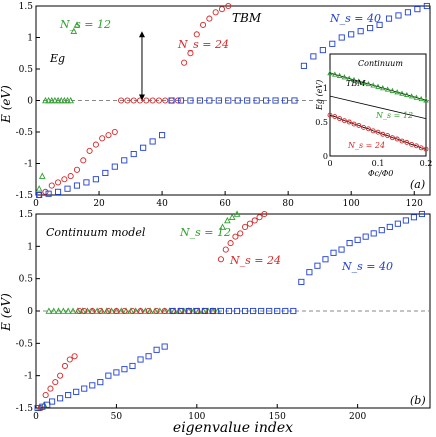 This screenshot has height=437, width=436. Describe the element at coordinates (394, 115) in the screenshot. I see `inset-ns12-label: N_s = 12` at that location.